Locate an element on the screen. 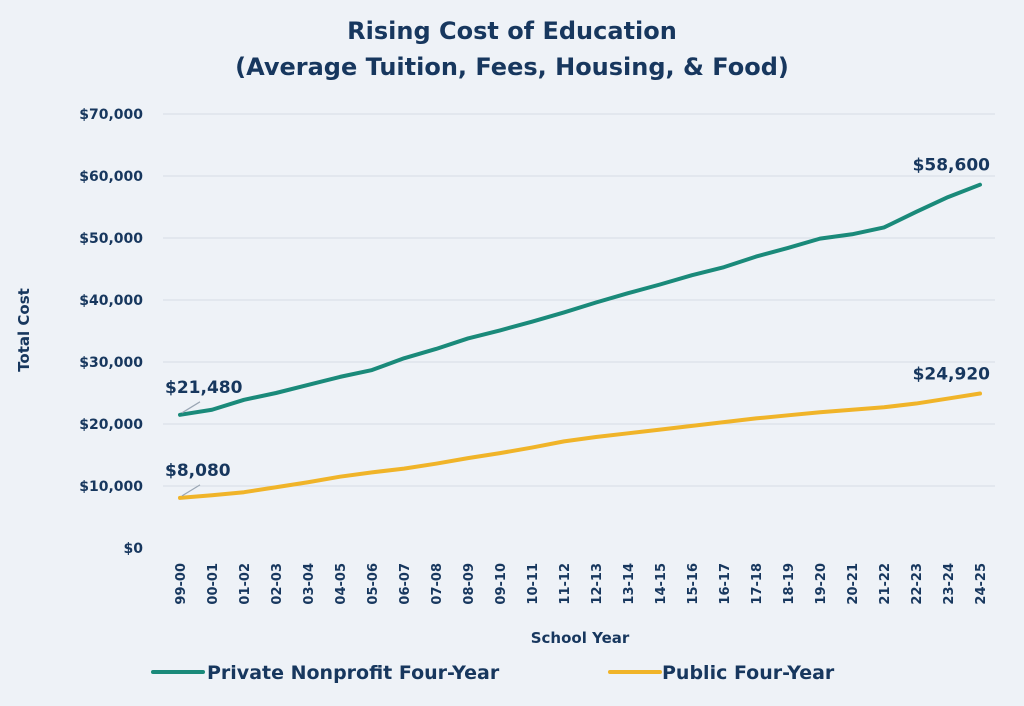 The height and width of the screenshot is (706, 1024). x-tick-label: 09-10 is located at coordinates (501, 584).